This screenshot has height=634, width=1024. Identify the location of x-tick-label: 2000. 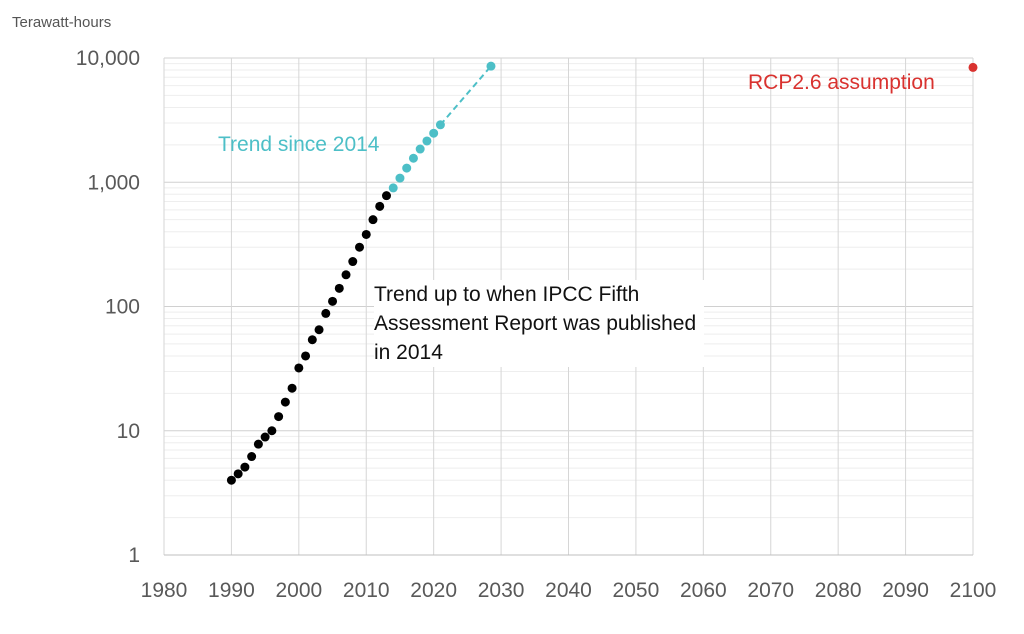
(298, 590).